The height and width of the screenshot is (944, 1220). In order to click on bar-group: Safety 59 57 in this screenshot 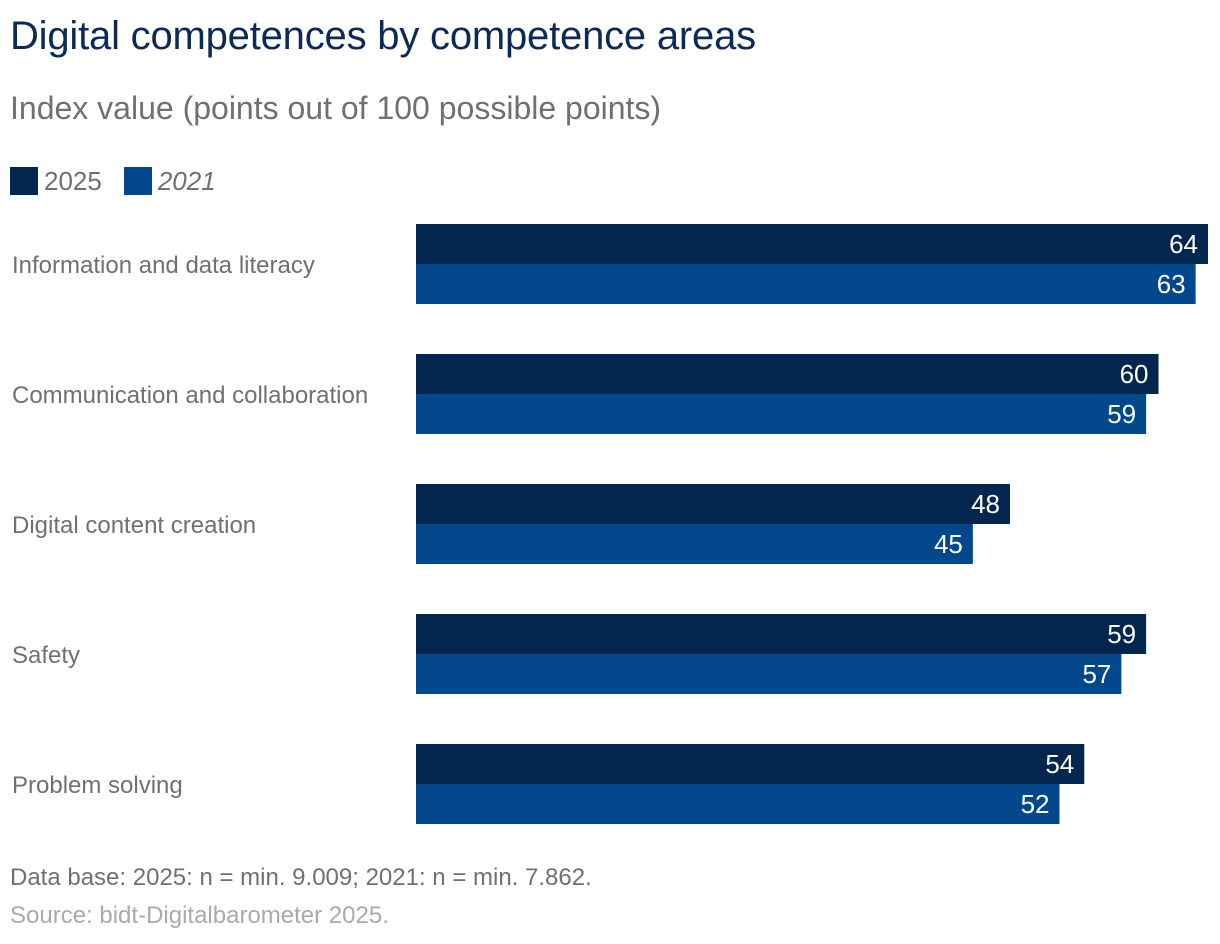, I will do `click(579, 654)`.